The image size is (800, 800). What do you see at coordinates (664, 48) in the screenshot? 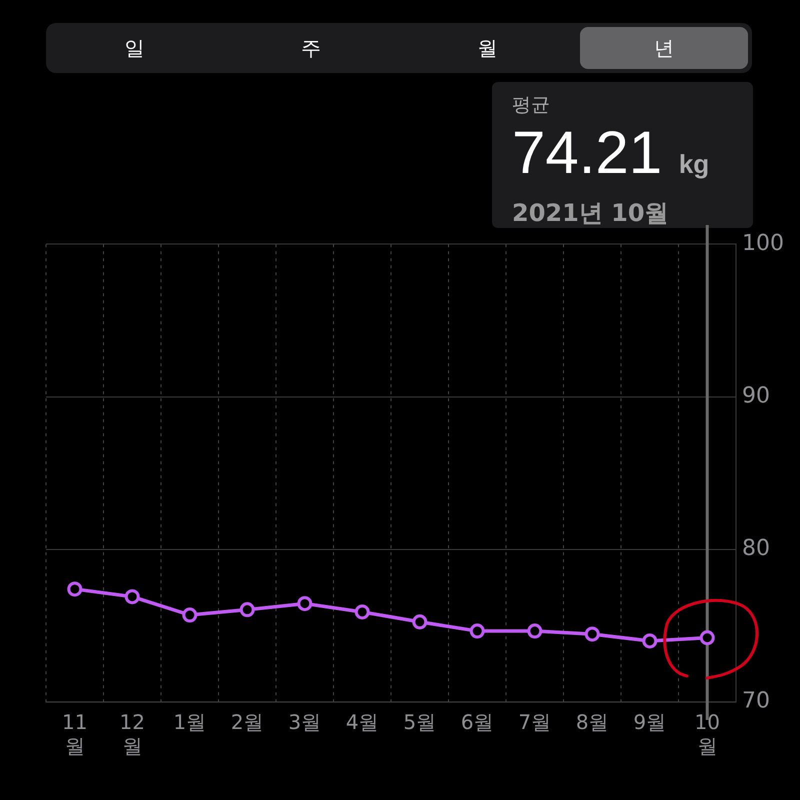
I see `text: 년` at bounding box center [664, 48].